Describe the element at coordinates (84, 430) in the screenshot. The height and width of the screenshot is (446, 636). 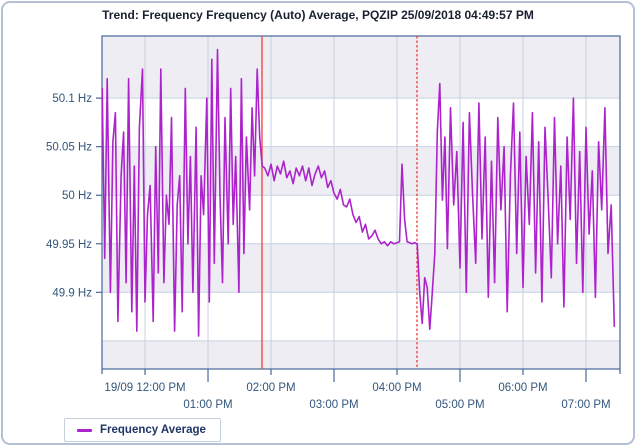
I see `legend-line-swatch` at that location.